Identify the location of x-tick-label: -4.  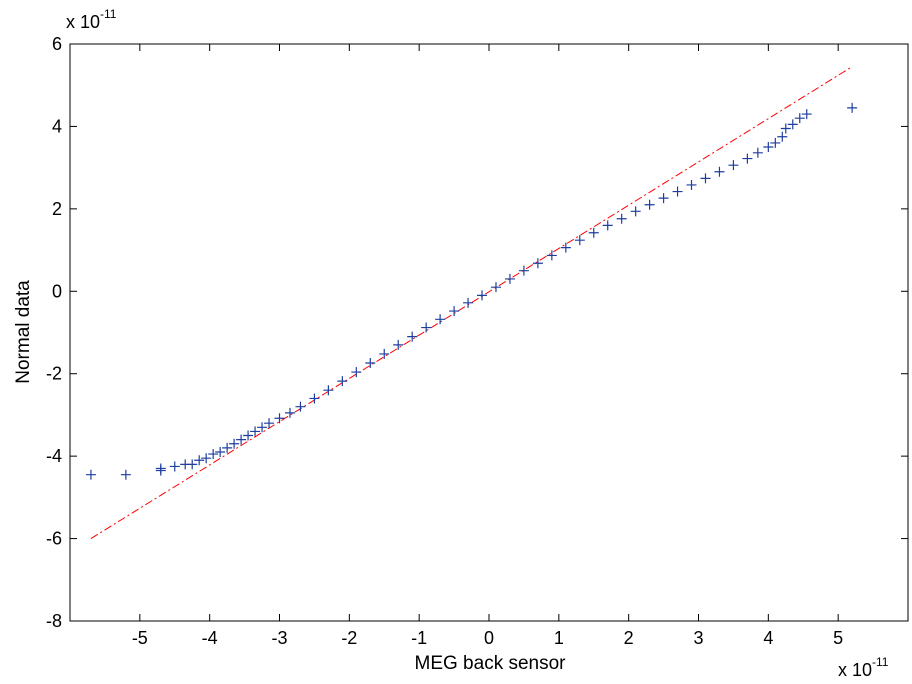
(210, 638).